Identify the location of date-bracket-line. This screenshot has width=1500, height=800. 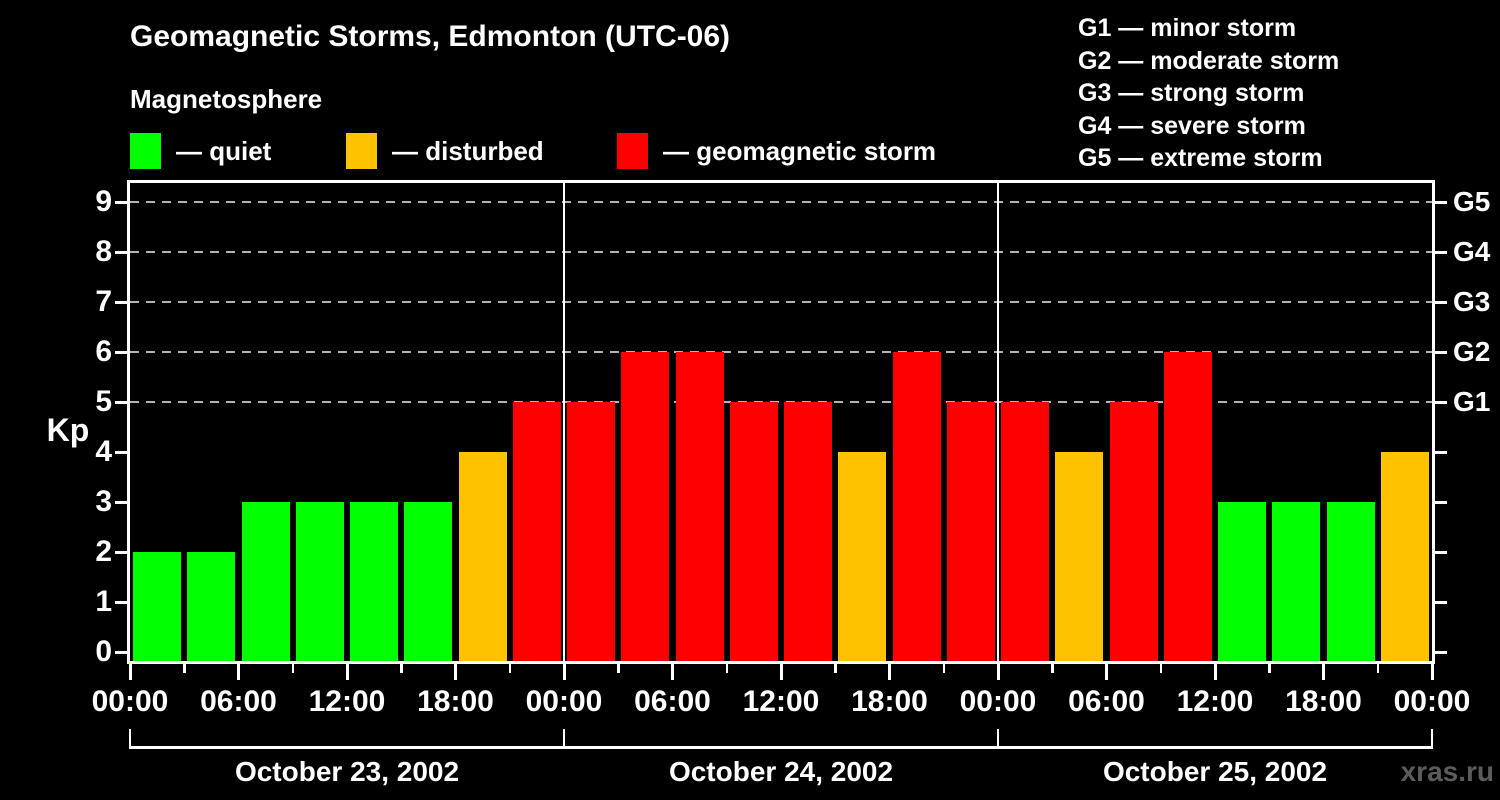
(781, 747).